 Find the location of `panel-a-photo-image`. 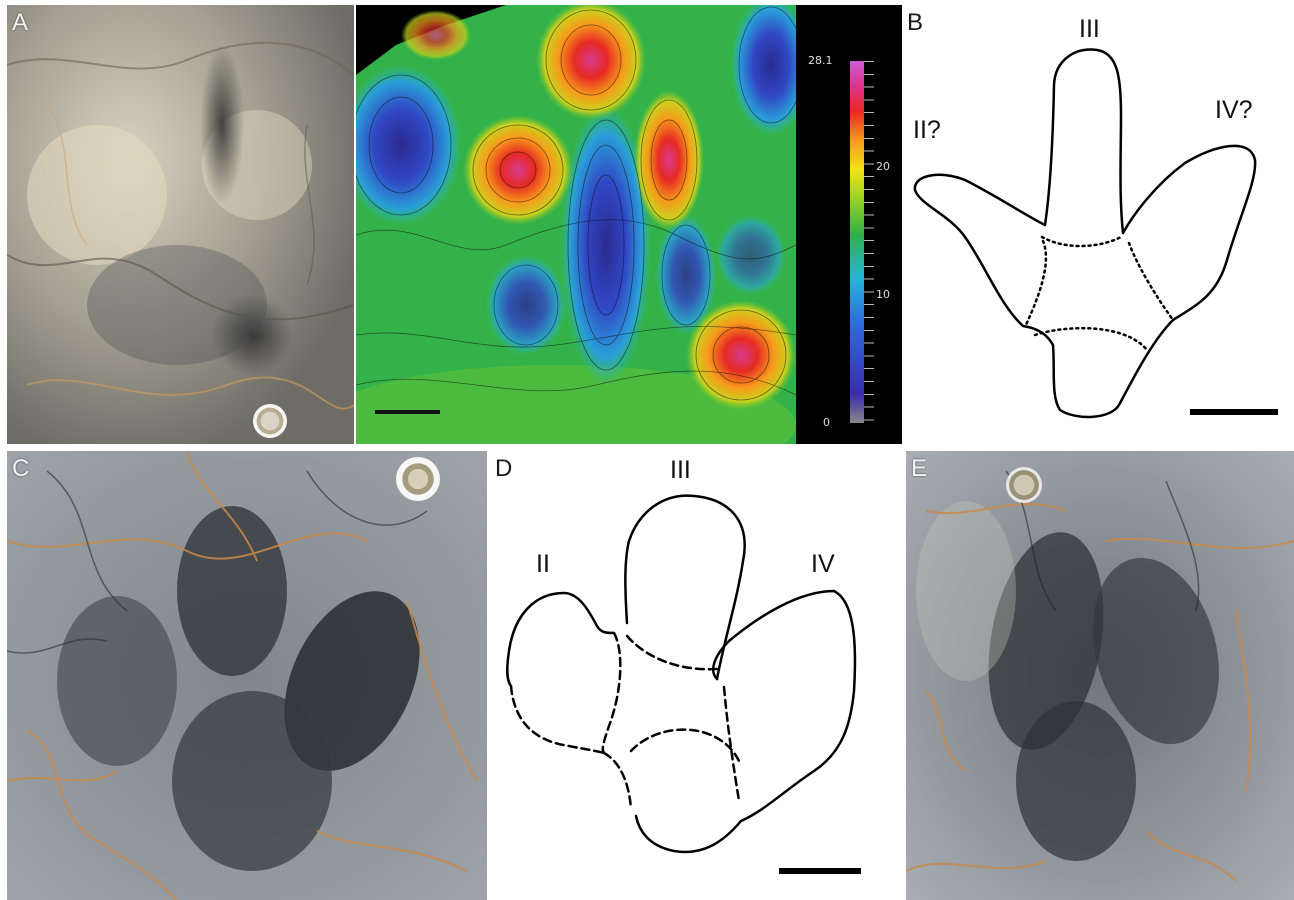

panel-a-photo-image is located at coordinates (180, 224).